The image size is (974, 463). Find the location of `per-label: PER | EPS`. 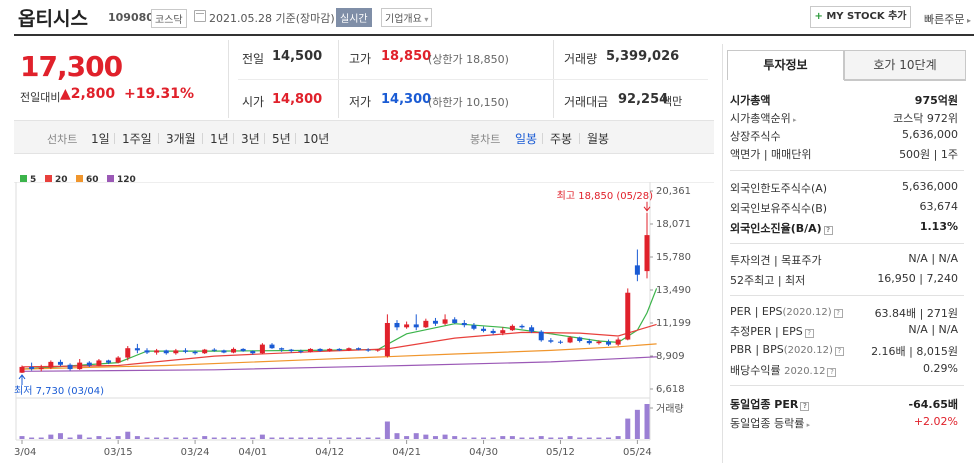

per-label: PER | EPS is located at coordinates (756, 311).